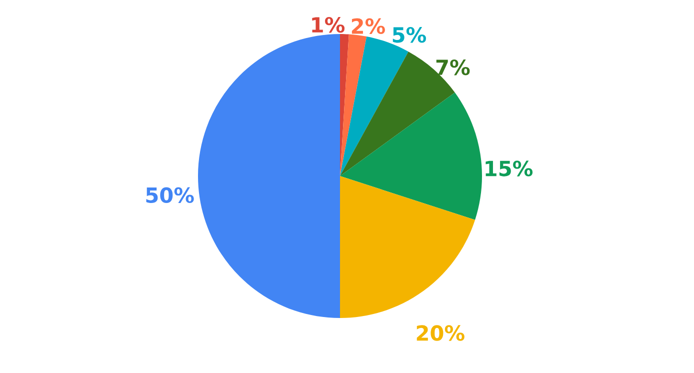 This screenshot has width=694, height=373. I want to click on data-label: 15%, so click(509, 168).